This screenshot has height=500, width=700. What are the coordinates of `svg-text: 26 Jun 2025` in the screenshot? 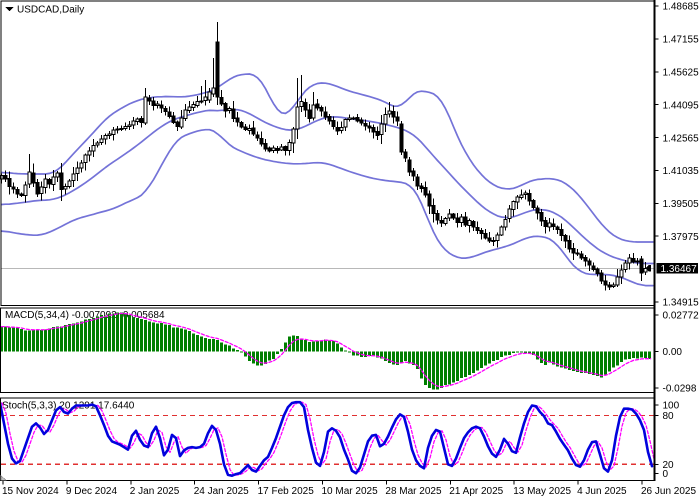 It's located at (668, 491).